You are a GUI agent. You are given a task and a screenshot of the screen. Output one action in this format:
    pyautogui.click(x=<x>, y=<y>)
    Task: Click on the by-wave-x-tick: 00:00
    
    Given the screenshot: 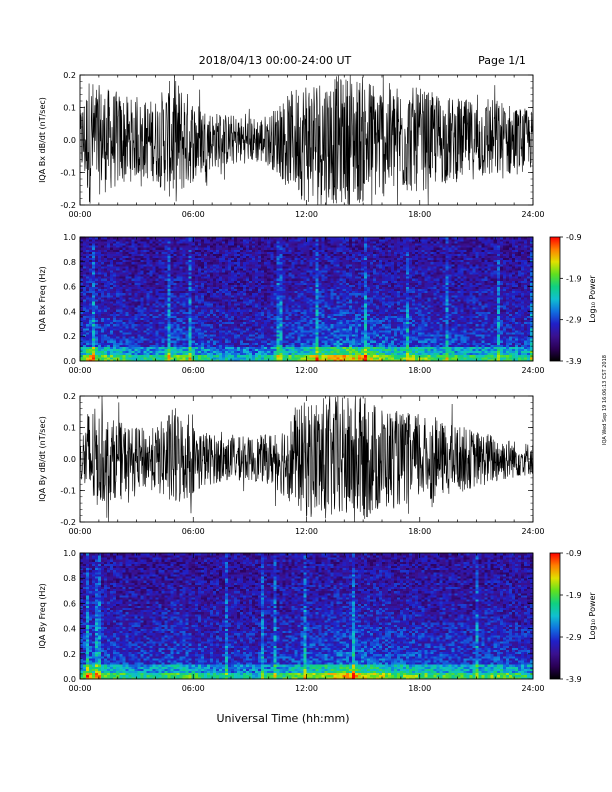 What is the action you would take?
    pyautogui.click(x=79, y=531)
    